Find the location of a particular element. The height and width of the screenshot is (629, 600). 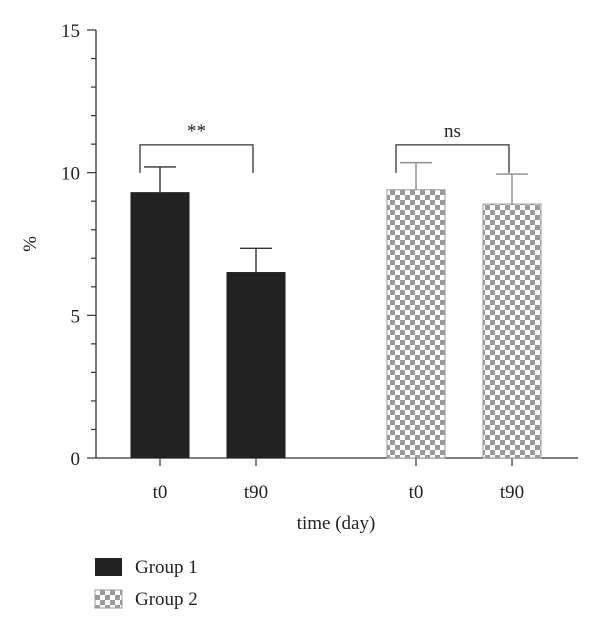

bar-group-2-t0 is located at coordinates (416, 324).